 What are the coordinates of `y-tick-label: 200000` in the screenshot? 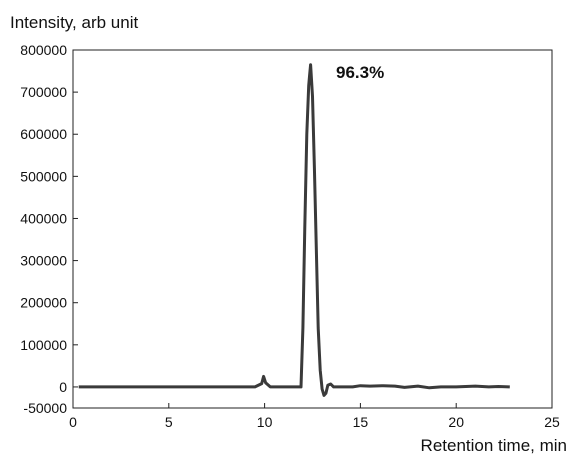 It's located at (43, 303).